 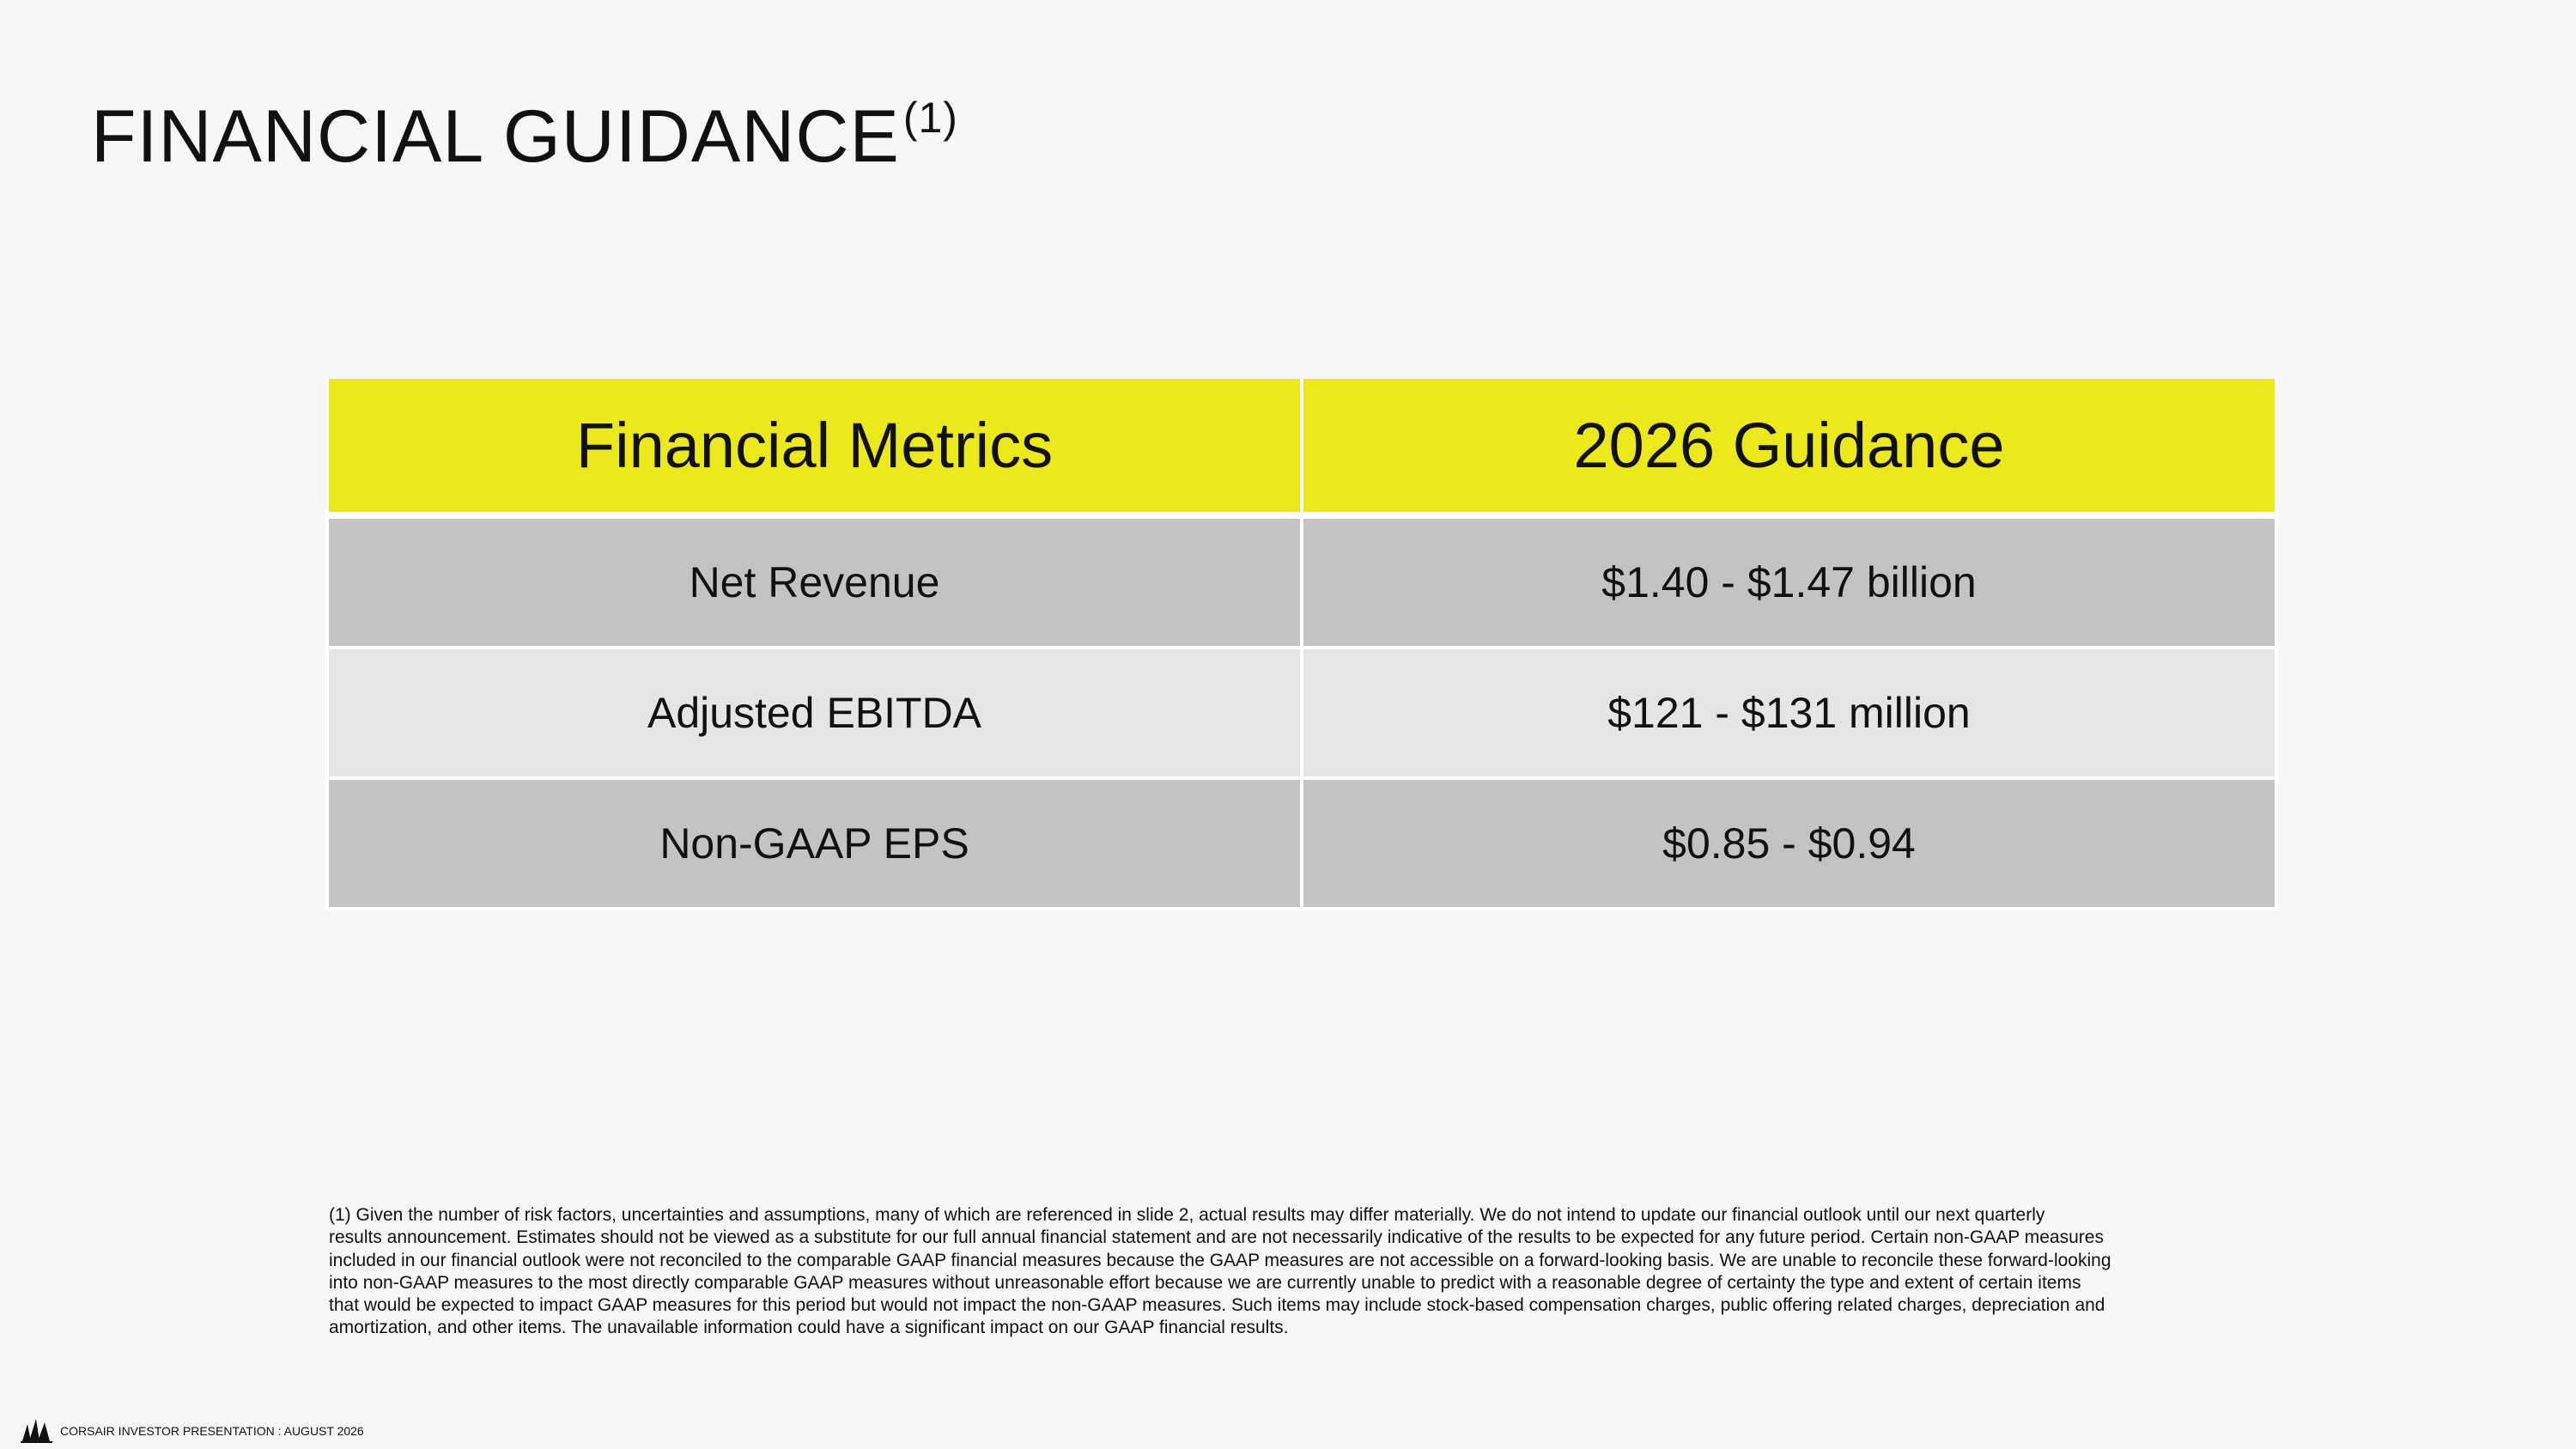 What do you see at coordinates (930, 118) in the screenshot?
I see `title-note: (1)` at bounding box center [930, 118].